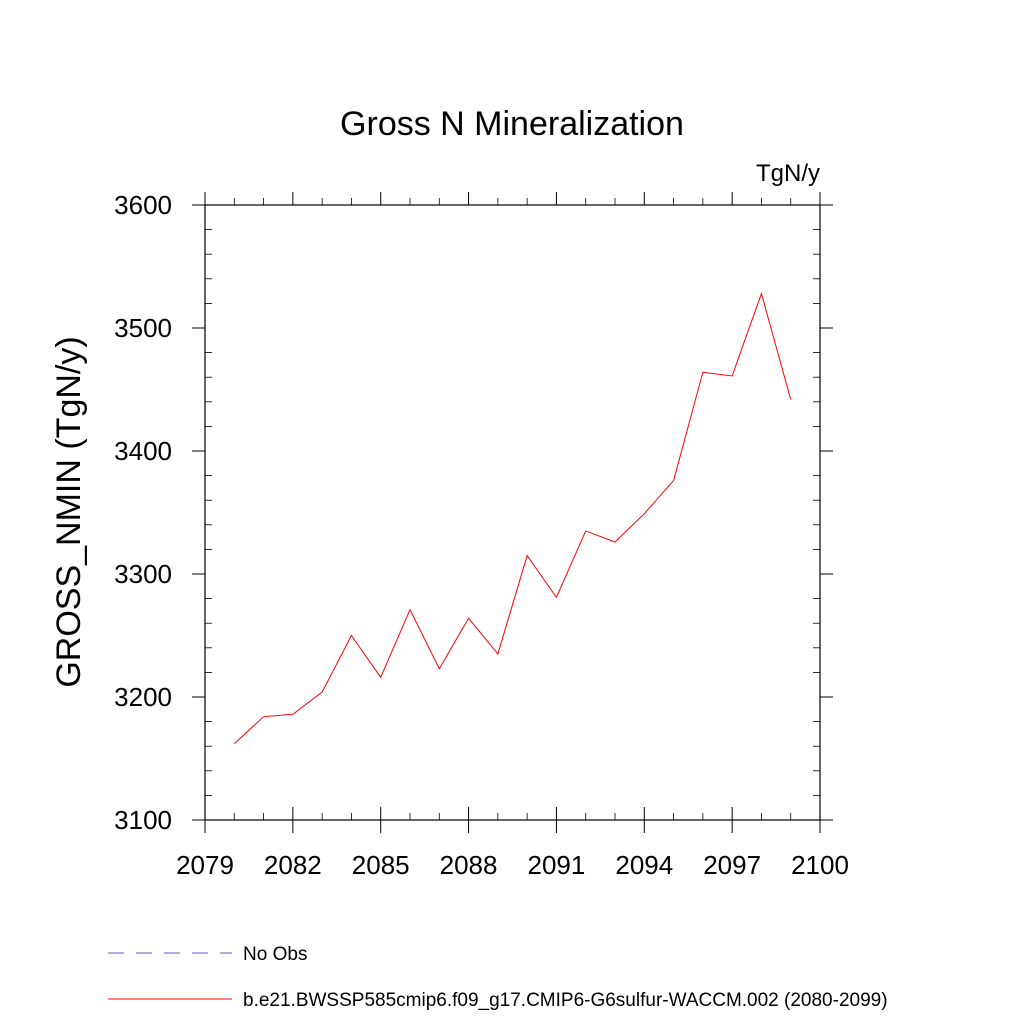 The width and height of the screenshot is (1024, 1029). Describe the element at coordinates (381, 865) in the screenshot. I see `x-tick-label: 2085` at that location.